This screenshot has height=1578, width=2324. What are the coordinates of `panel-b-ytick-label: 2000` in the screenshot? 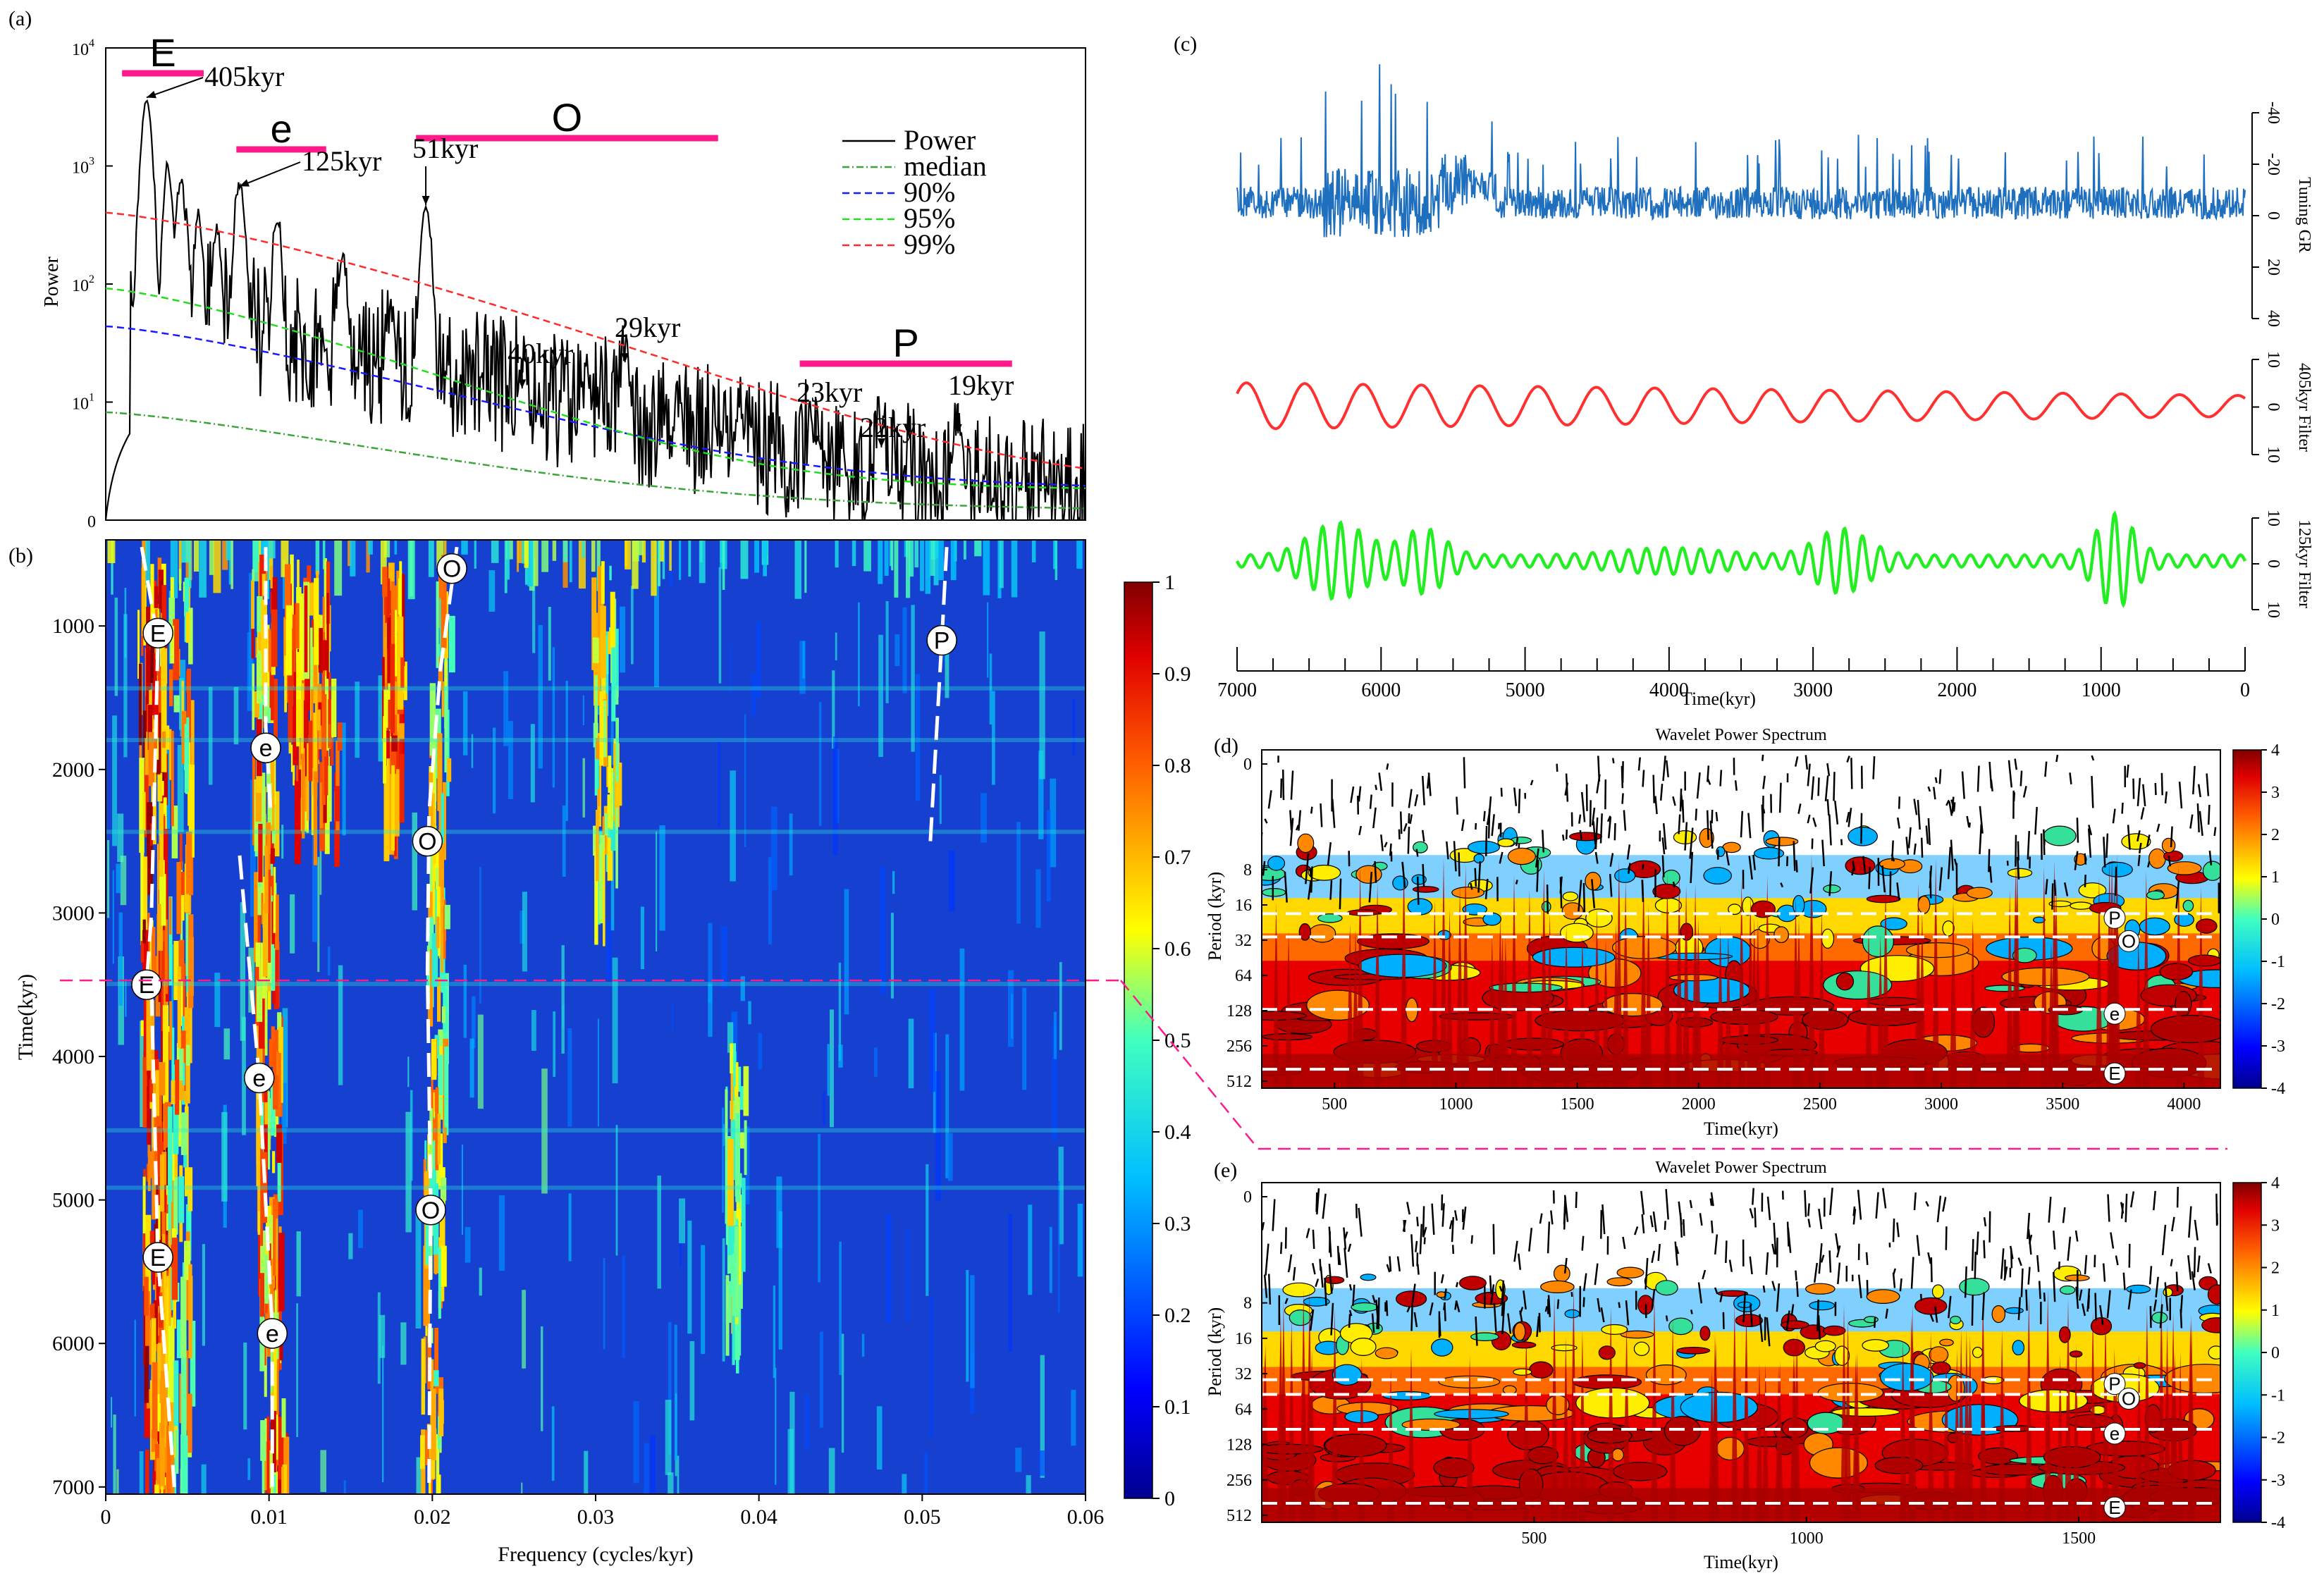 It's located at (73, 770).